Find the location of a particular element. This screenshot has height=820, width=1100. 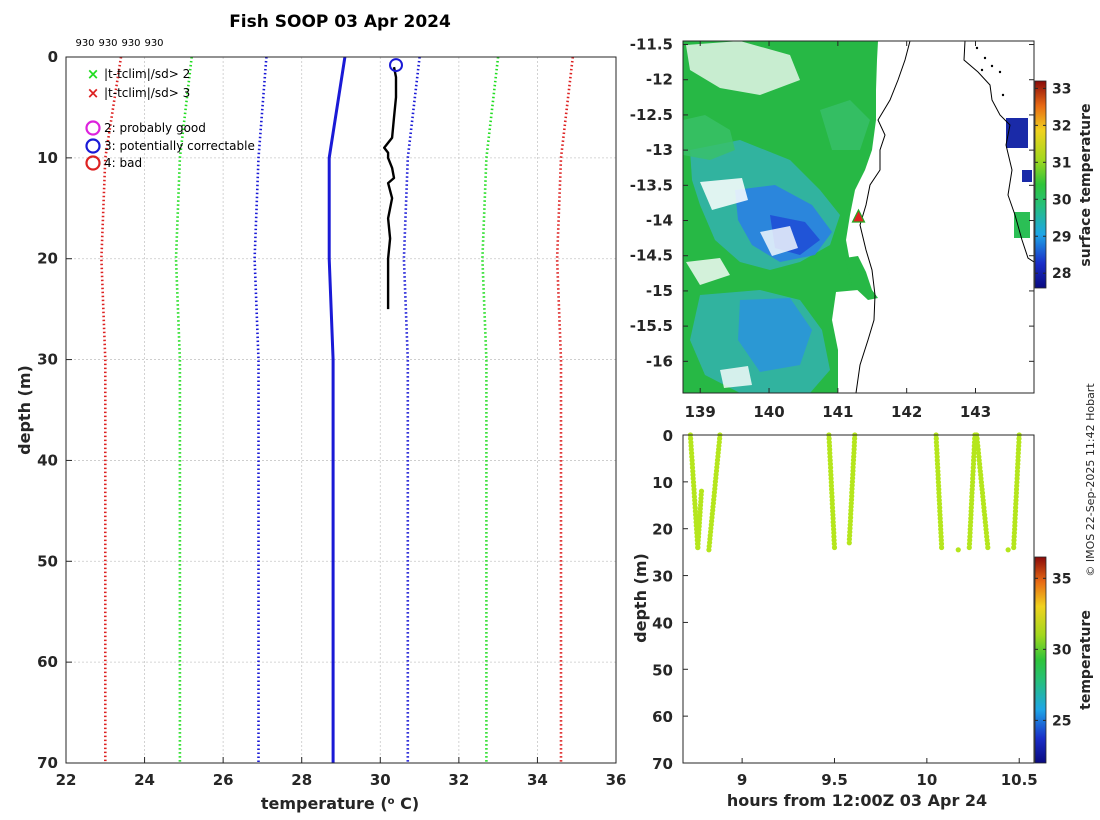

profile-xlabel: temperature (o C) is located at coordinates (340, 803).